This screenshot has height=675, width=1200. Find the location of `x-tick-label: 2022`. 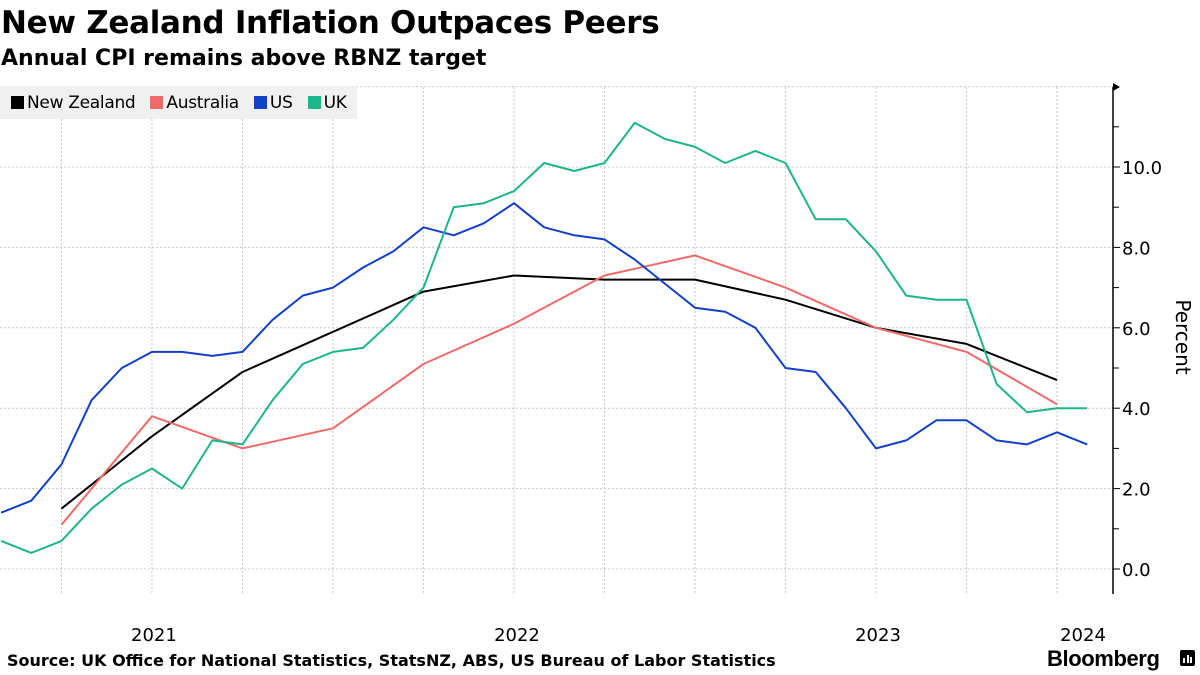

x-tick-label: 2022 is located at coordinates (517, 635).